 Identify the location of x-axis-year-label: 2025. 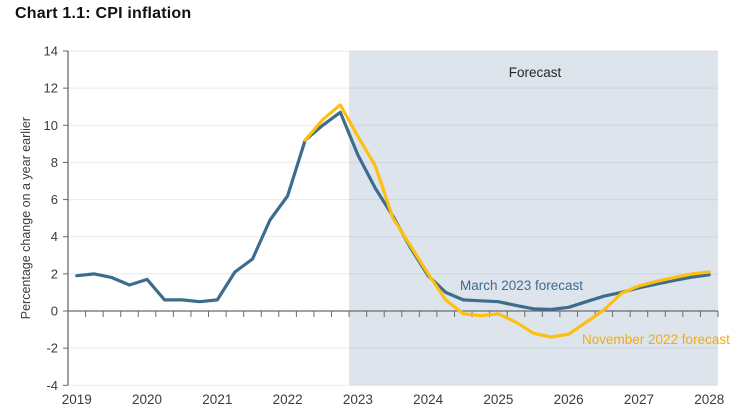
(498, 399).